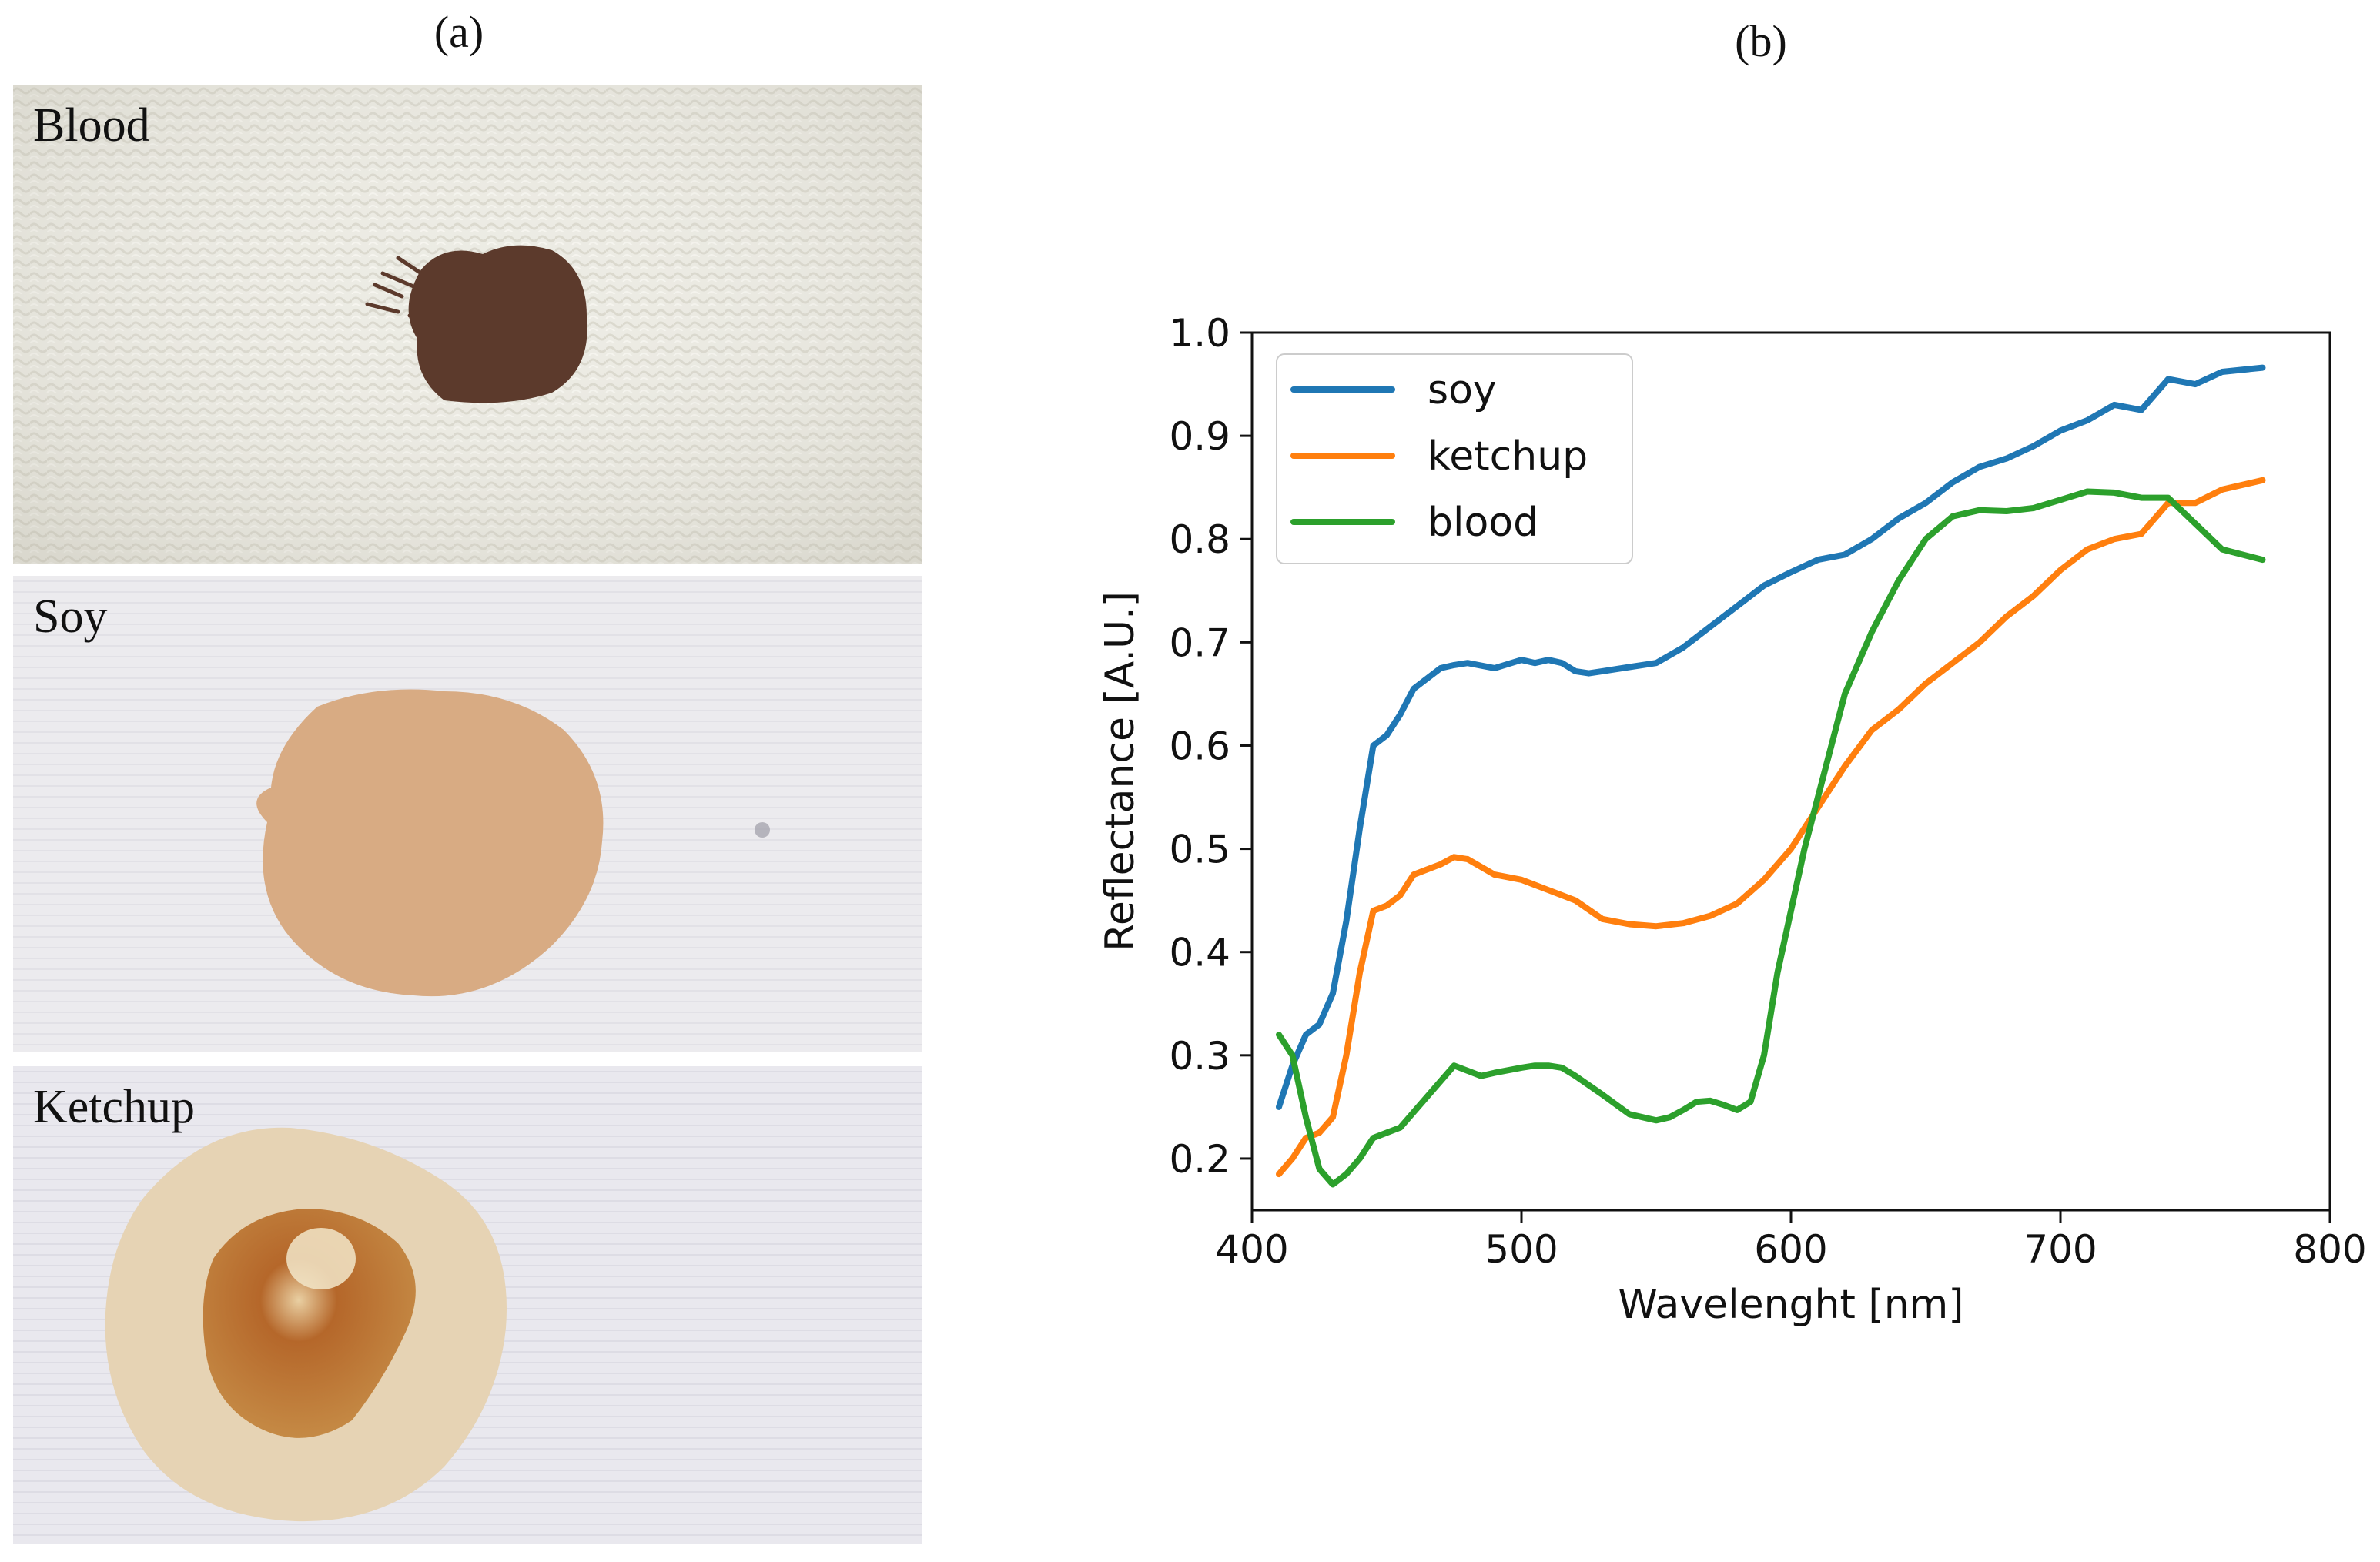  What do you see at coordinates (1200, 850) in the screenshot?
I see `y-tick-label: 0.5` at bounding box center [1200, 850].